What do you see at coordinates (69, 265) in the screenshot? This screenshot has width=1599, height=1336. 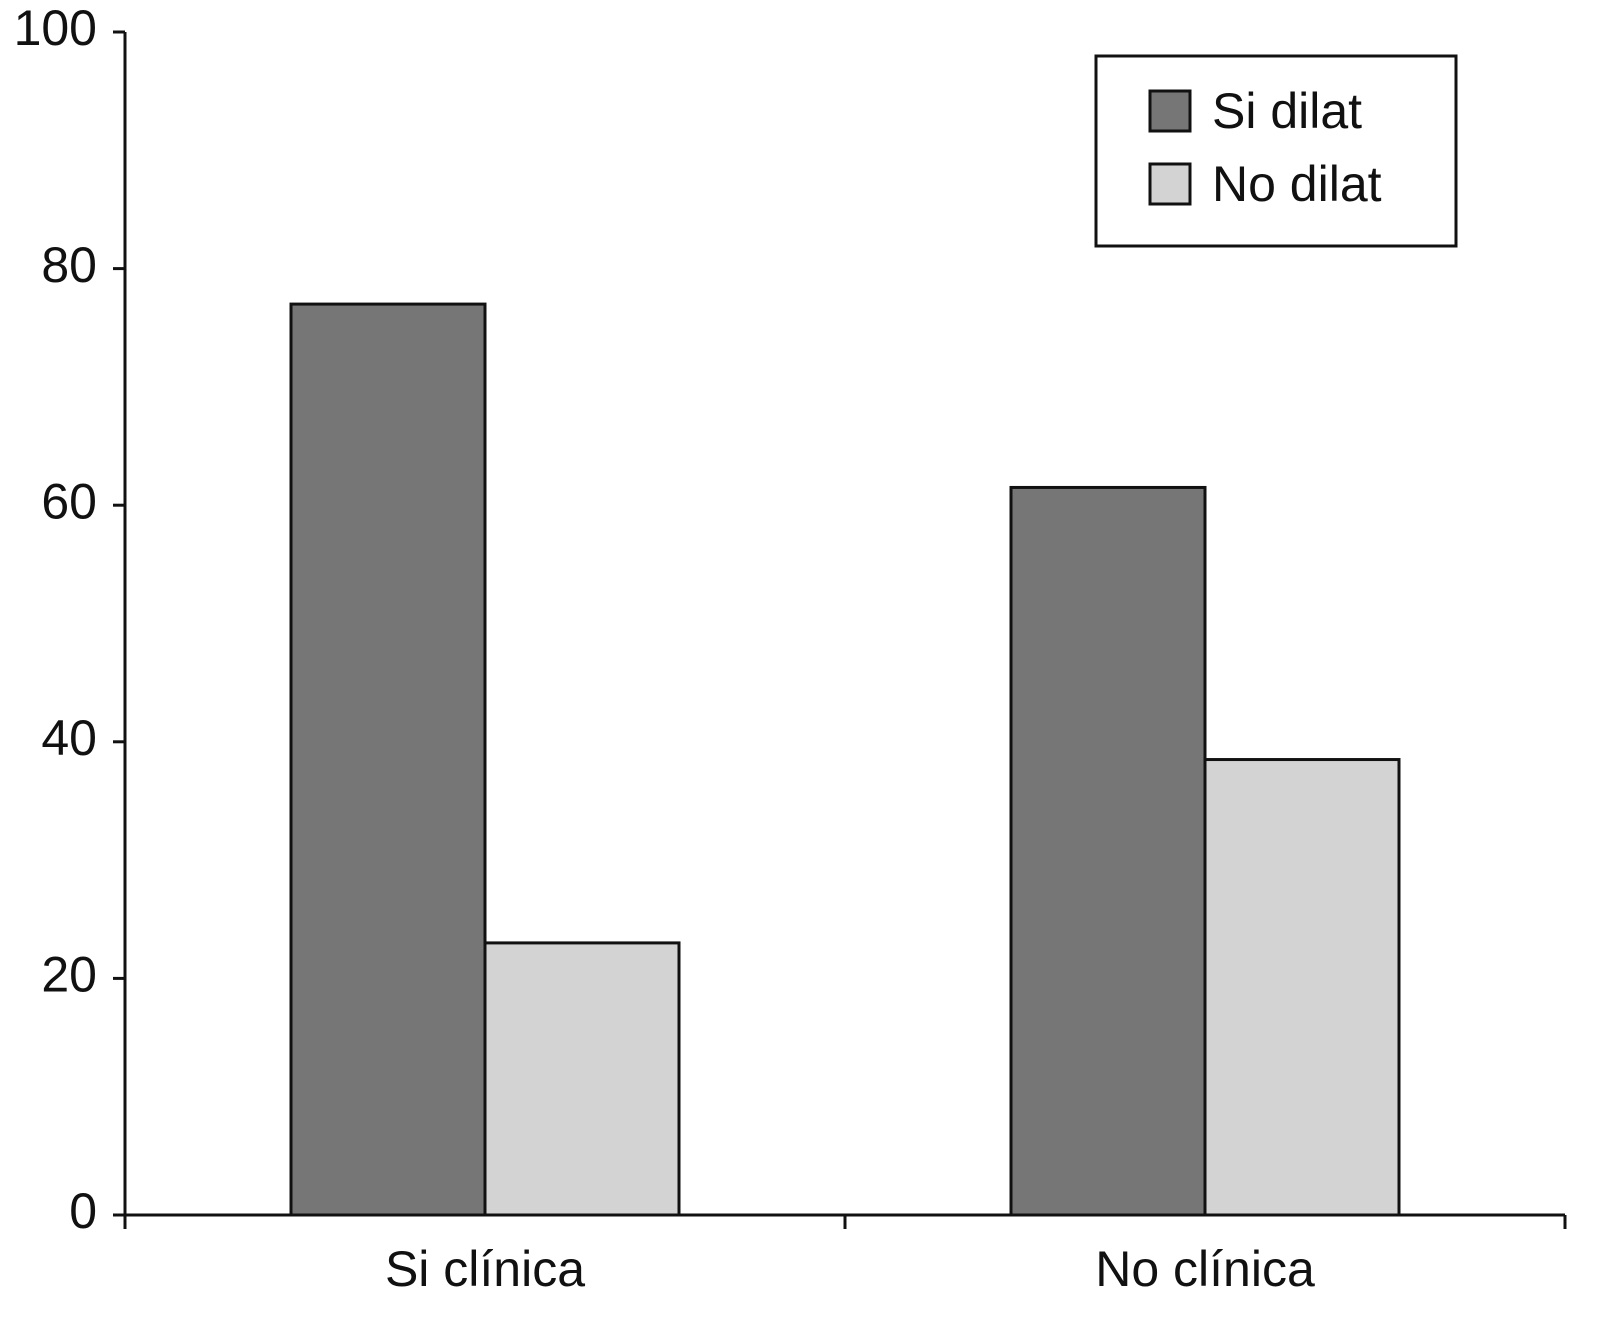 I see `y-tick-label: 80` at bounding box center [69, 265].